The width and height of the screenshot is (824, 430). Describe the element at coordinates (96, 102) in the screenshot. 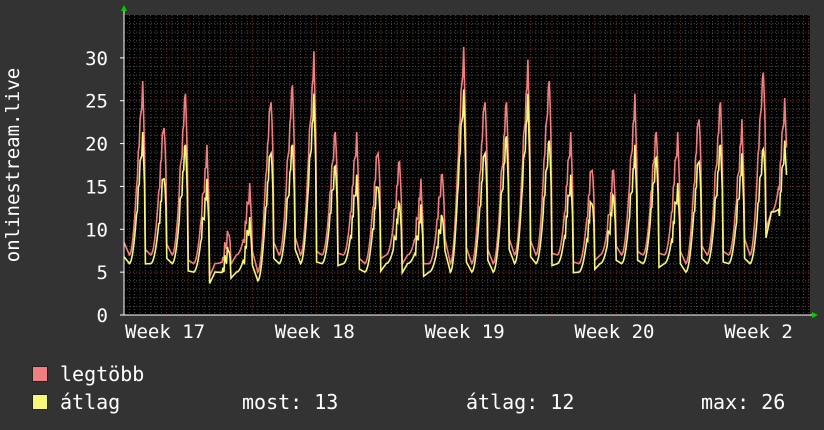

I see `y-tick-label: 25` at that location.